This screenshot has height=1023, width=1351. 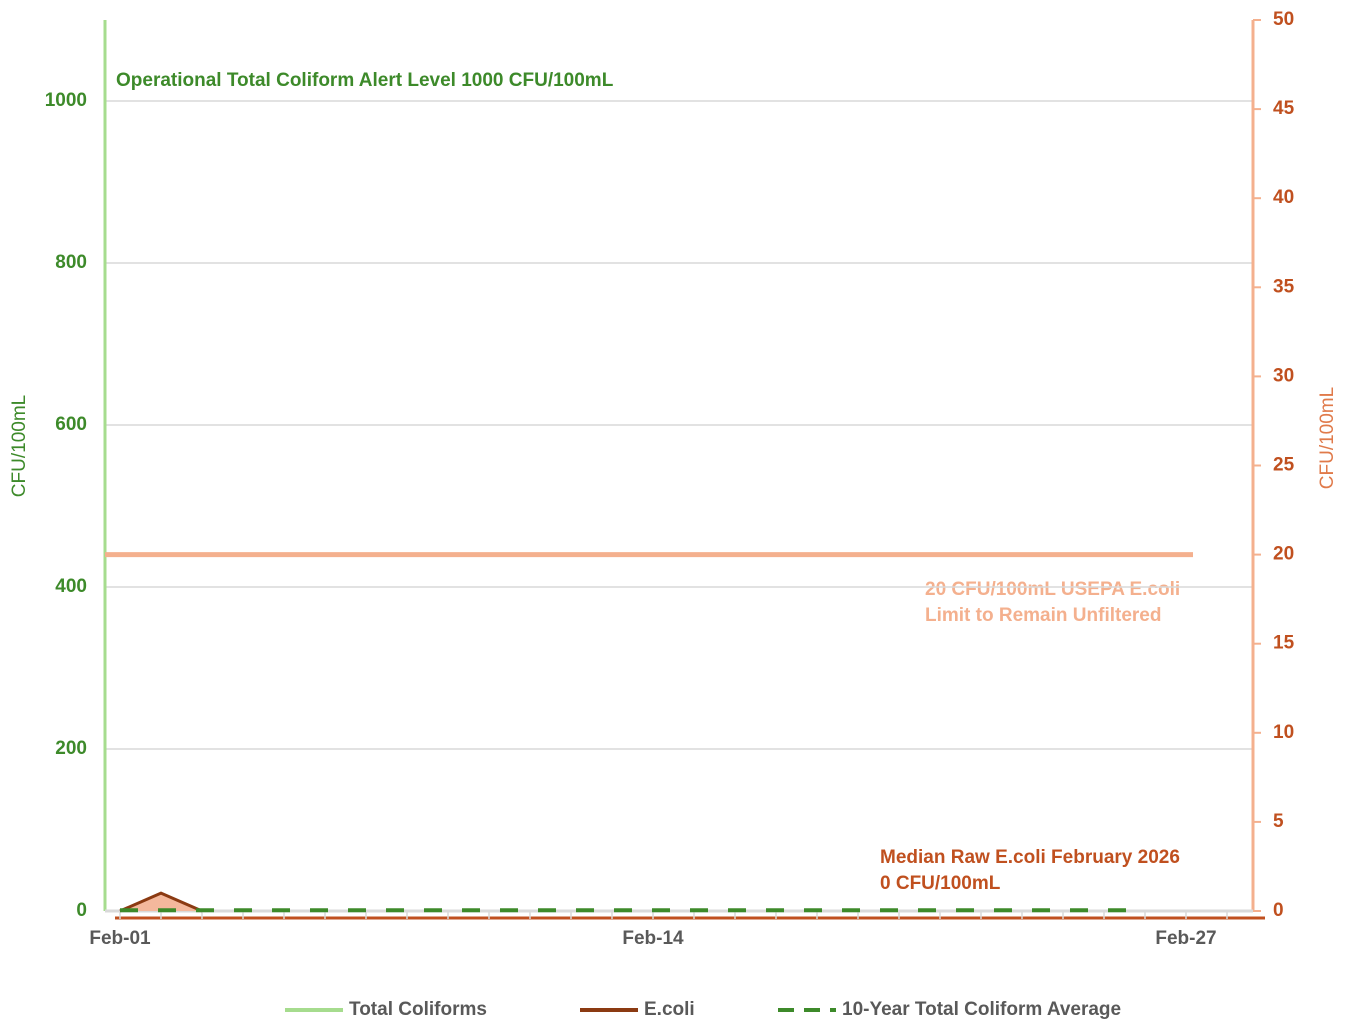 What do you see at coordinates (71, 262) in the screenshot?
I see `y-tick-label: 800` at bounding box center [71, 262].